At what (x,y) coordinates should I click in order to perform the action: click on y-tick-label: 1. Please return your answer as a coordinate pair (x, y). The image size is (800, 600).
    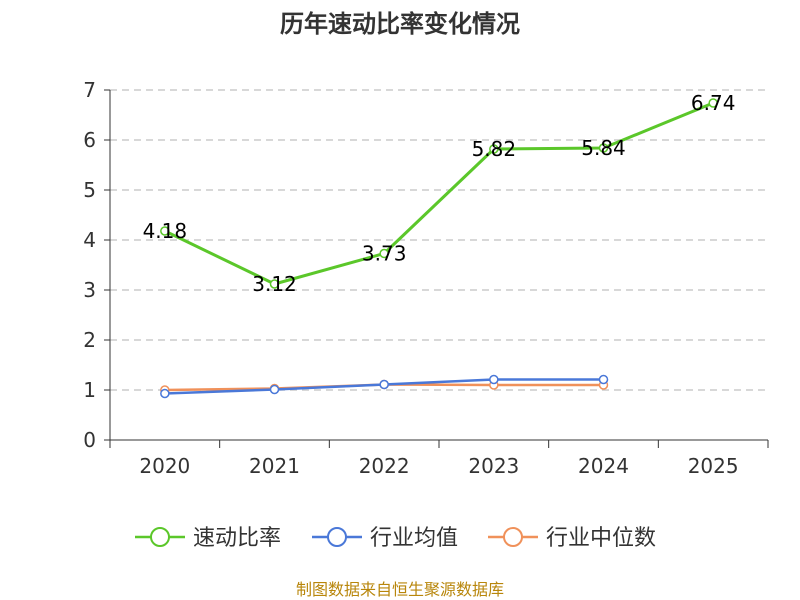
    Looking at the image, I should click on (89, 390).